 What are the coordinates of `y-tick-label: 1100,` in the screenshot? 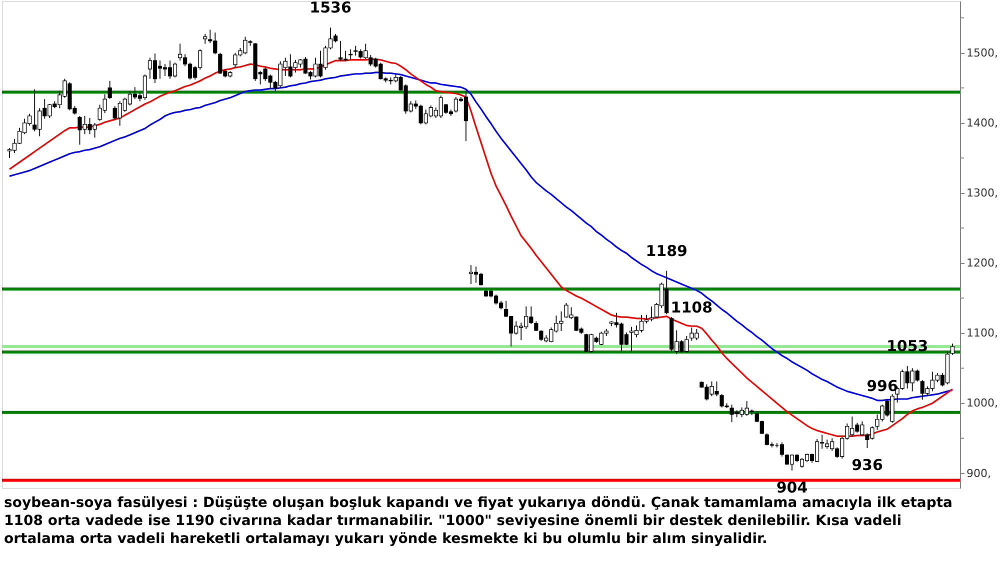 It's located at (982, 333).